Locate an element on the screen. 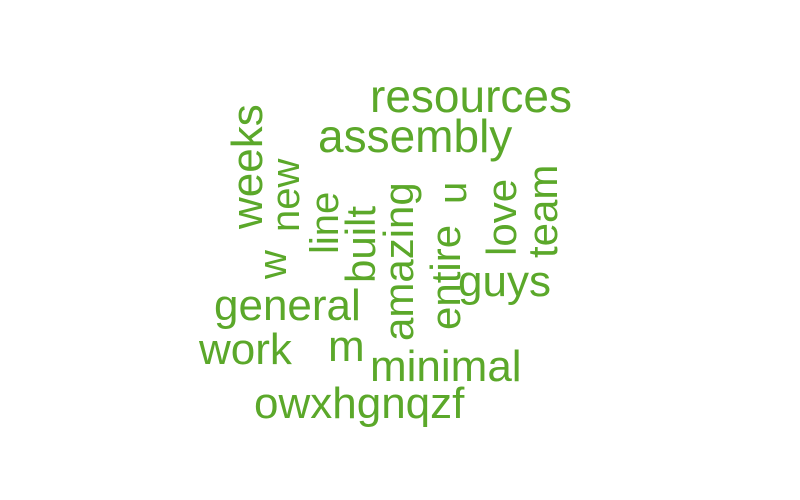 Image resolution: width=800 pixels, height=500 pixels. word-team: team is located at coordinates (542, 211).